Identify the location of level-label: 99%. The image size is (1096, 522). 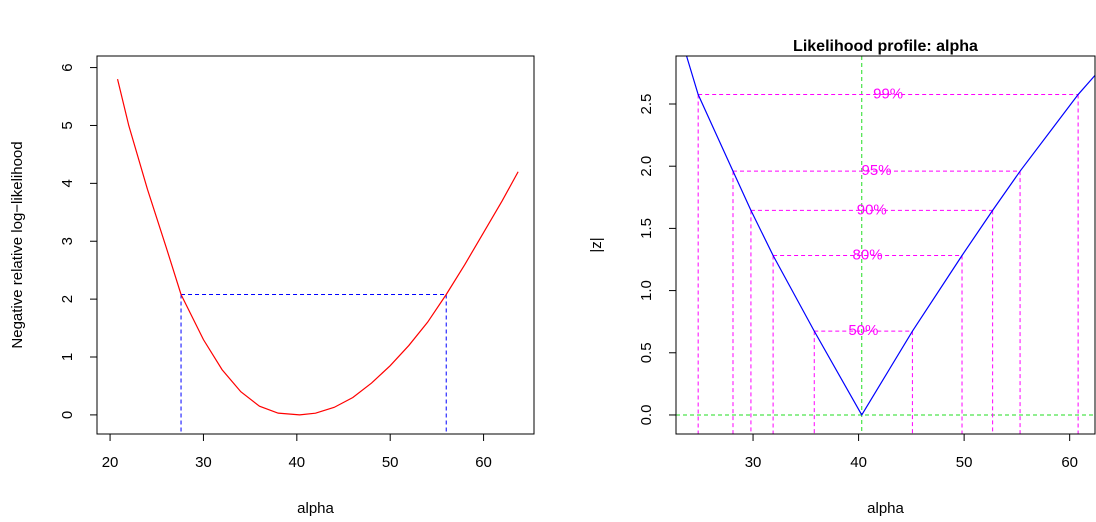
(888, 94).